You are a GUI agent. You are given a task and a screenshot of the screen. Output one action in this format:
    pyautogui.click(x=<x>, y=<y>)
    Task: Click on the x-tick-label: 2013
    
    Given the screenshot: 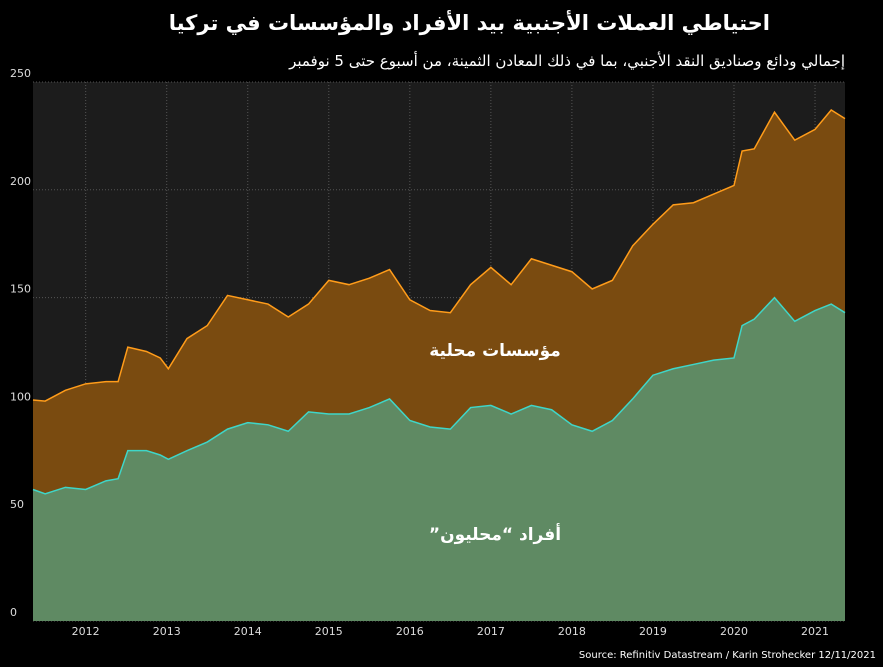 What is the action you would take?
    pyautogui.click(x=167, y=631)
    